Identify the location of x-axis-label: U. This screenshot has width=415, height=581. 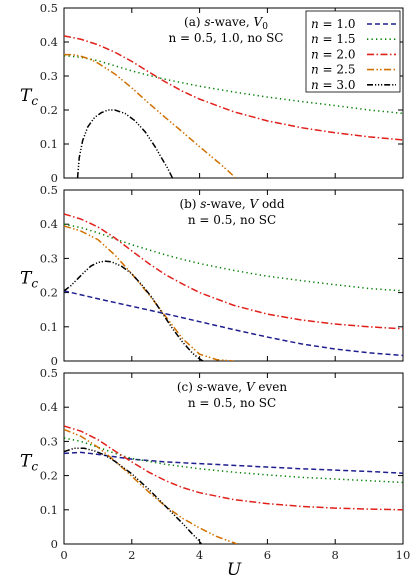
(234, 570).